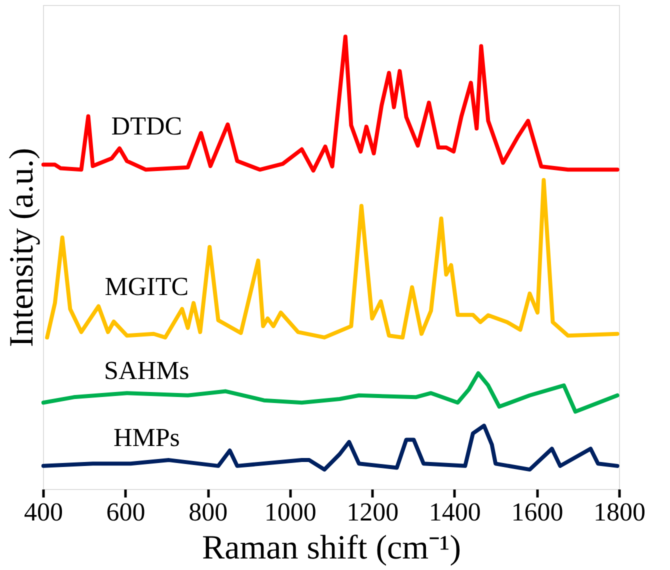 The width and height of the screenshot is (670, 570). What do you see at coordinates (146, 437) in the screenshot?
I see `series-label: HMPs` at bounding box center [146, 437].